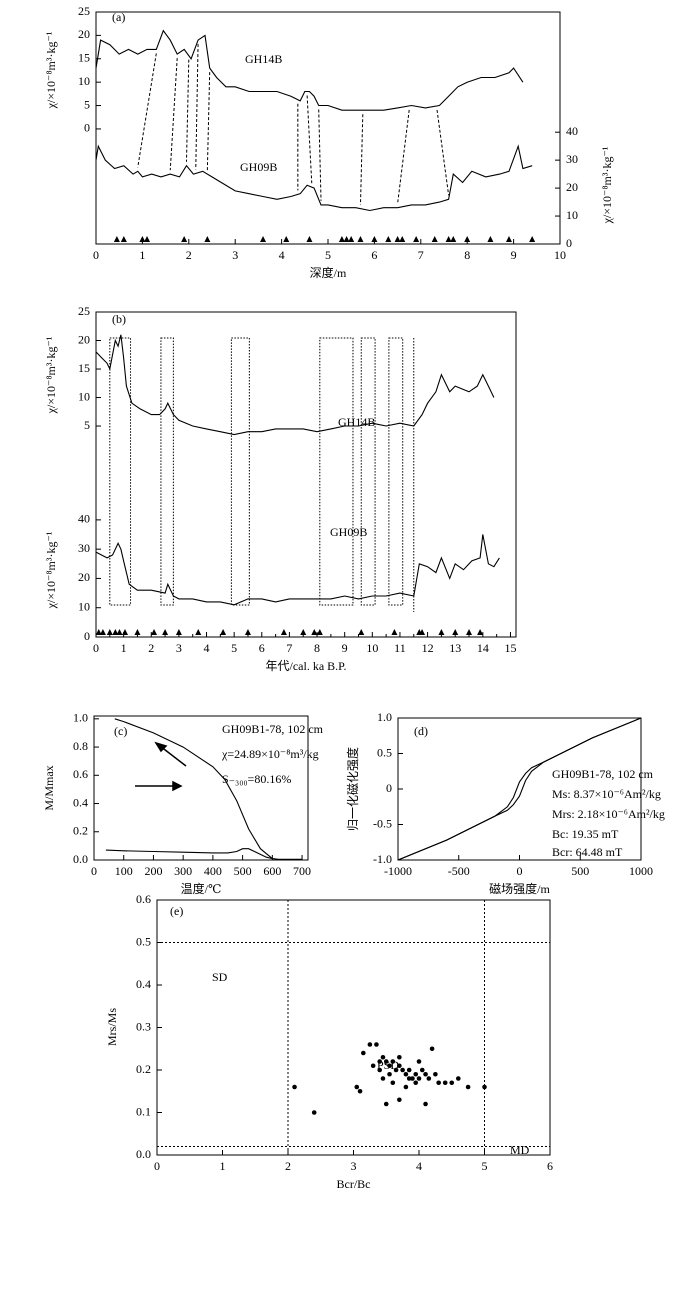  Describe the element at coordinates (143, 1154) in the screenshot. I see `y-tick-label: 0.0` at that location.